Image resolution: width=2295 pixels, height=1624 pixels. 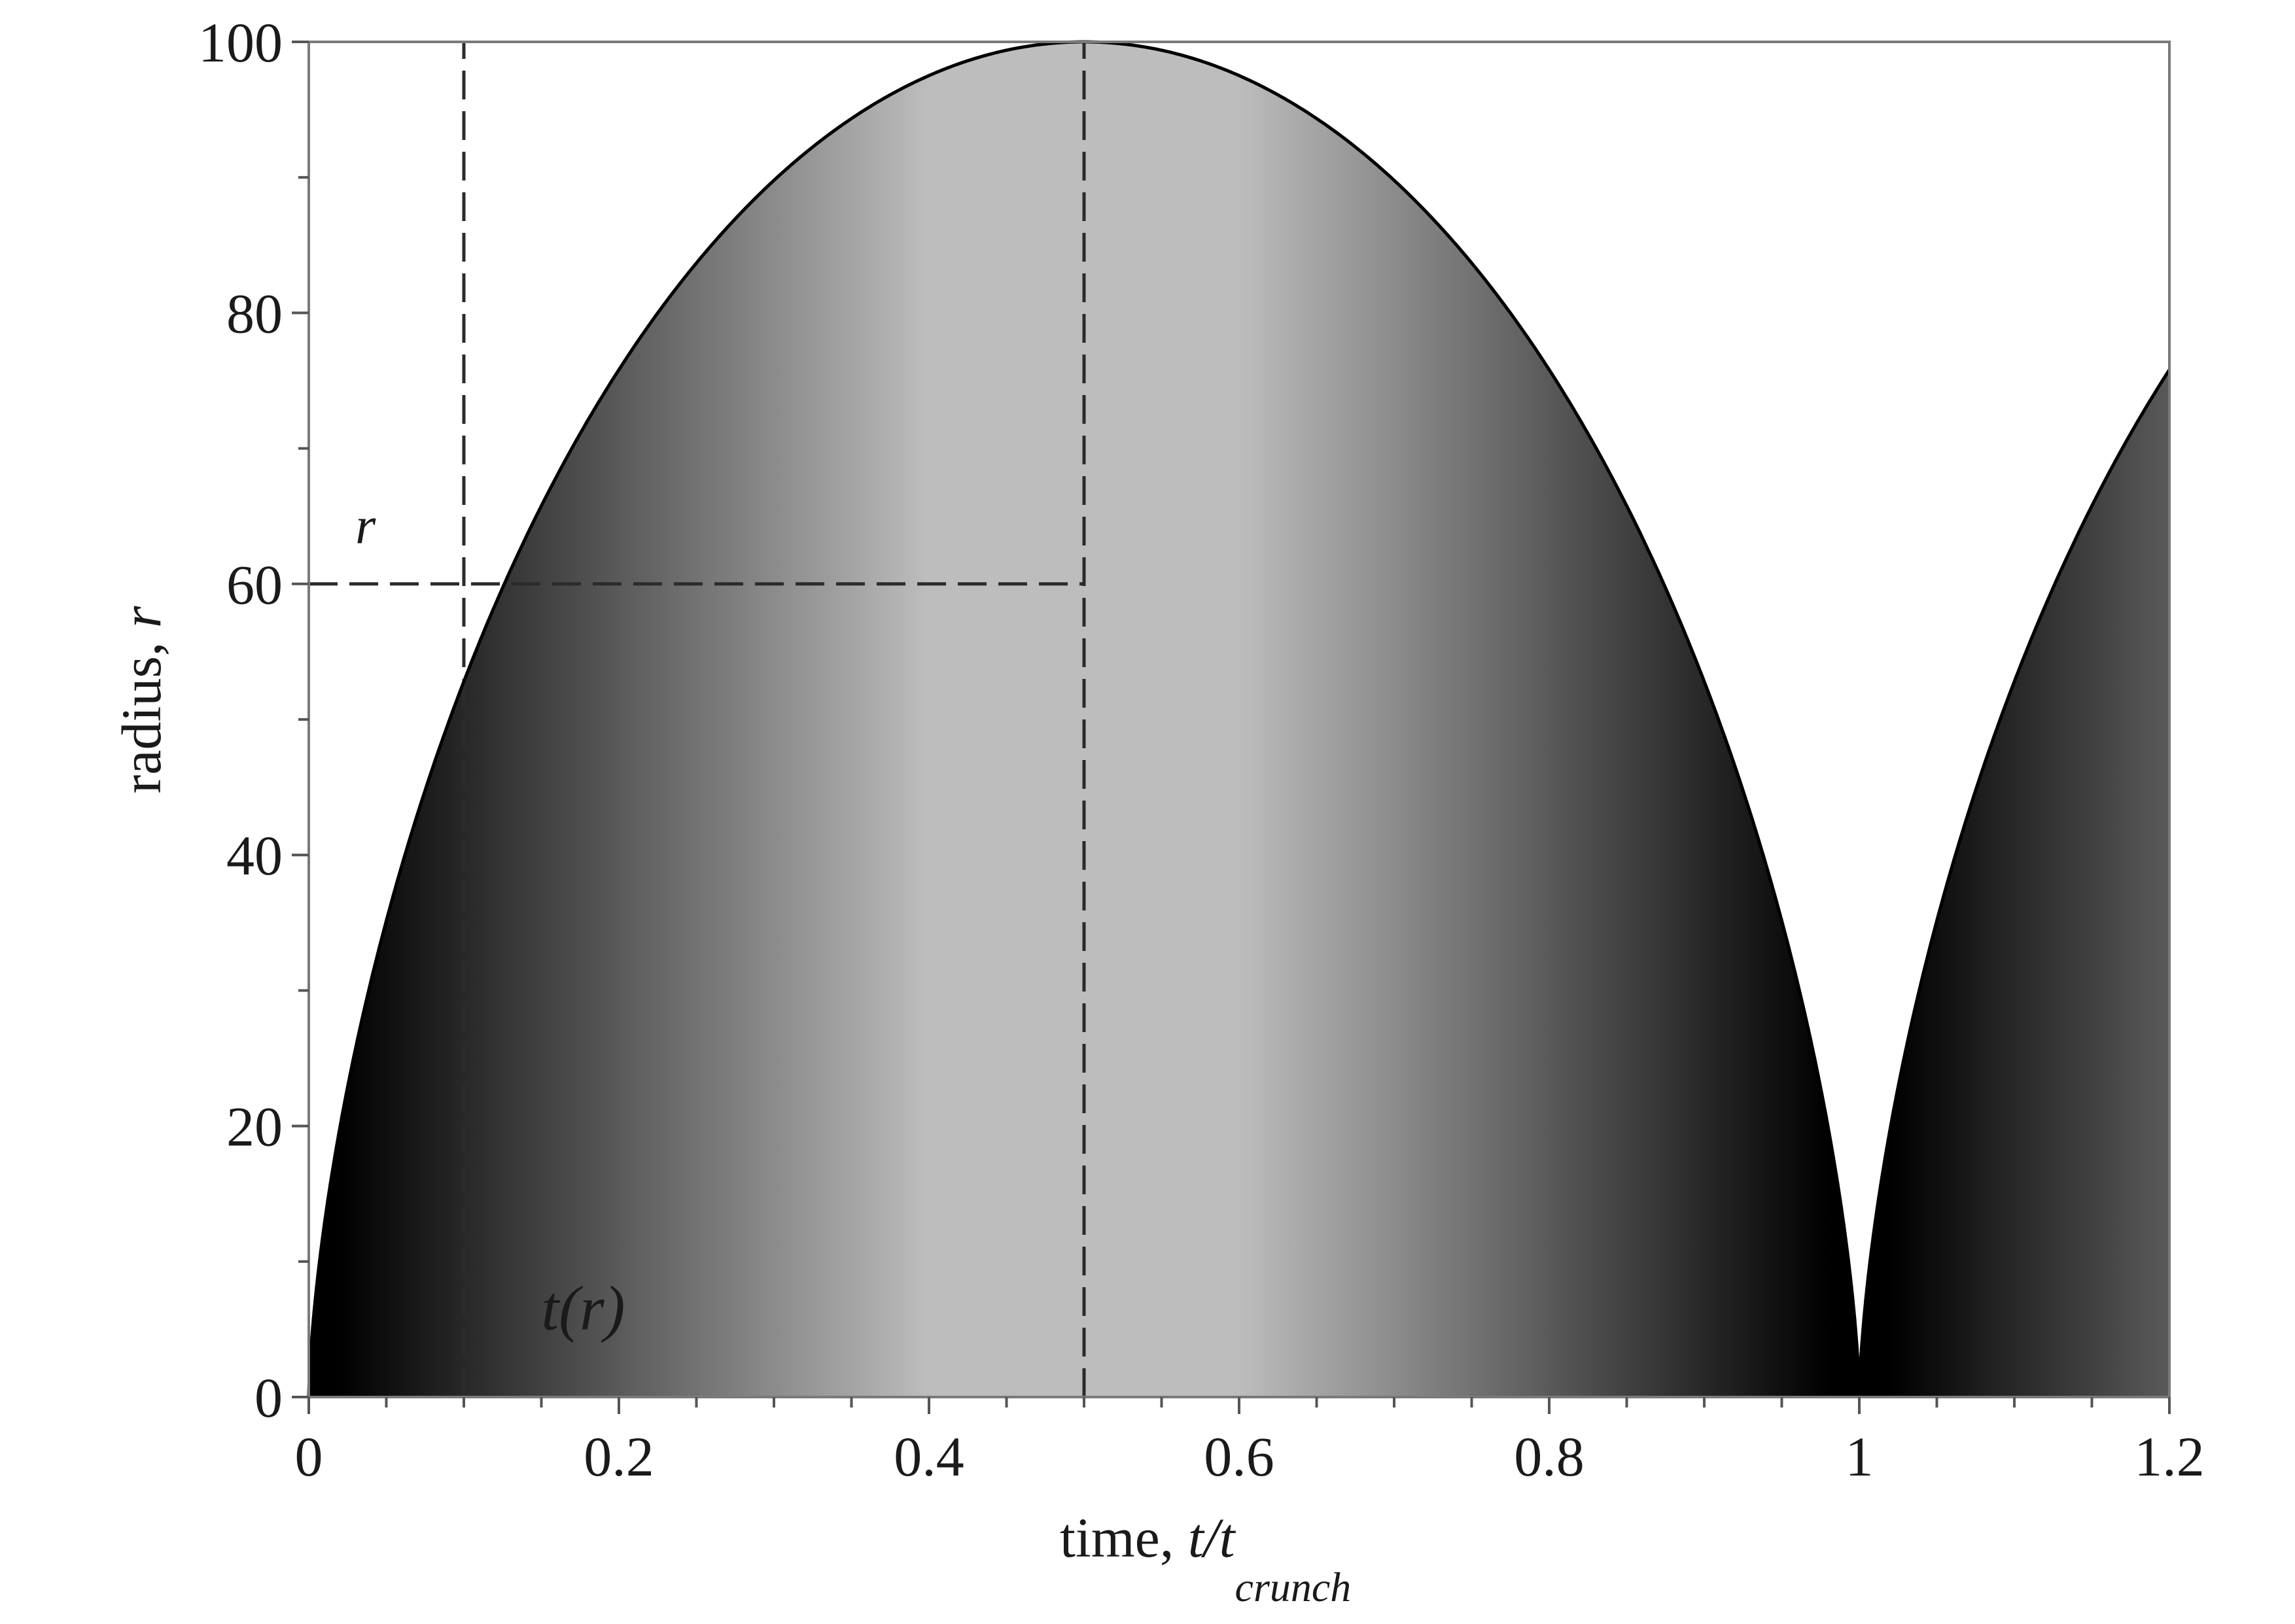 What do you see at coordinates (583, 1308) in the screenshot?
I see `annotation-1: t(r)` at bounding box center [583, 1308].